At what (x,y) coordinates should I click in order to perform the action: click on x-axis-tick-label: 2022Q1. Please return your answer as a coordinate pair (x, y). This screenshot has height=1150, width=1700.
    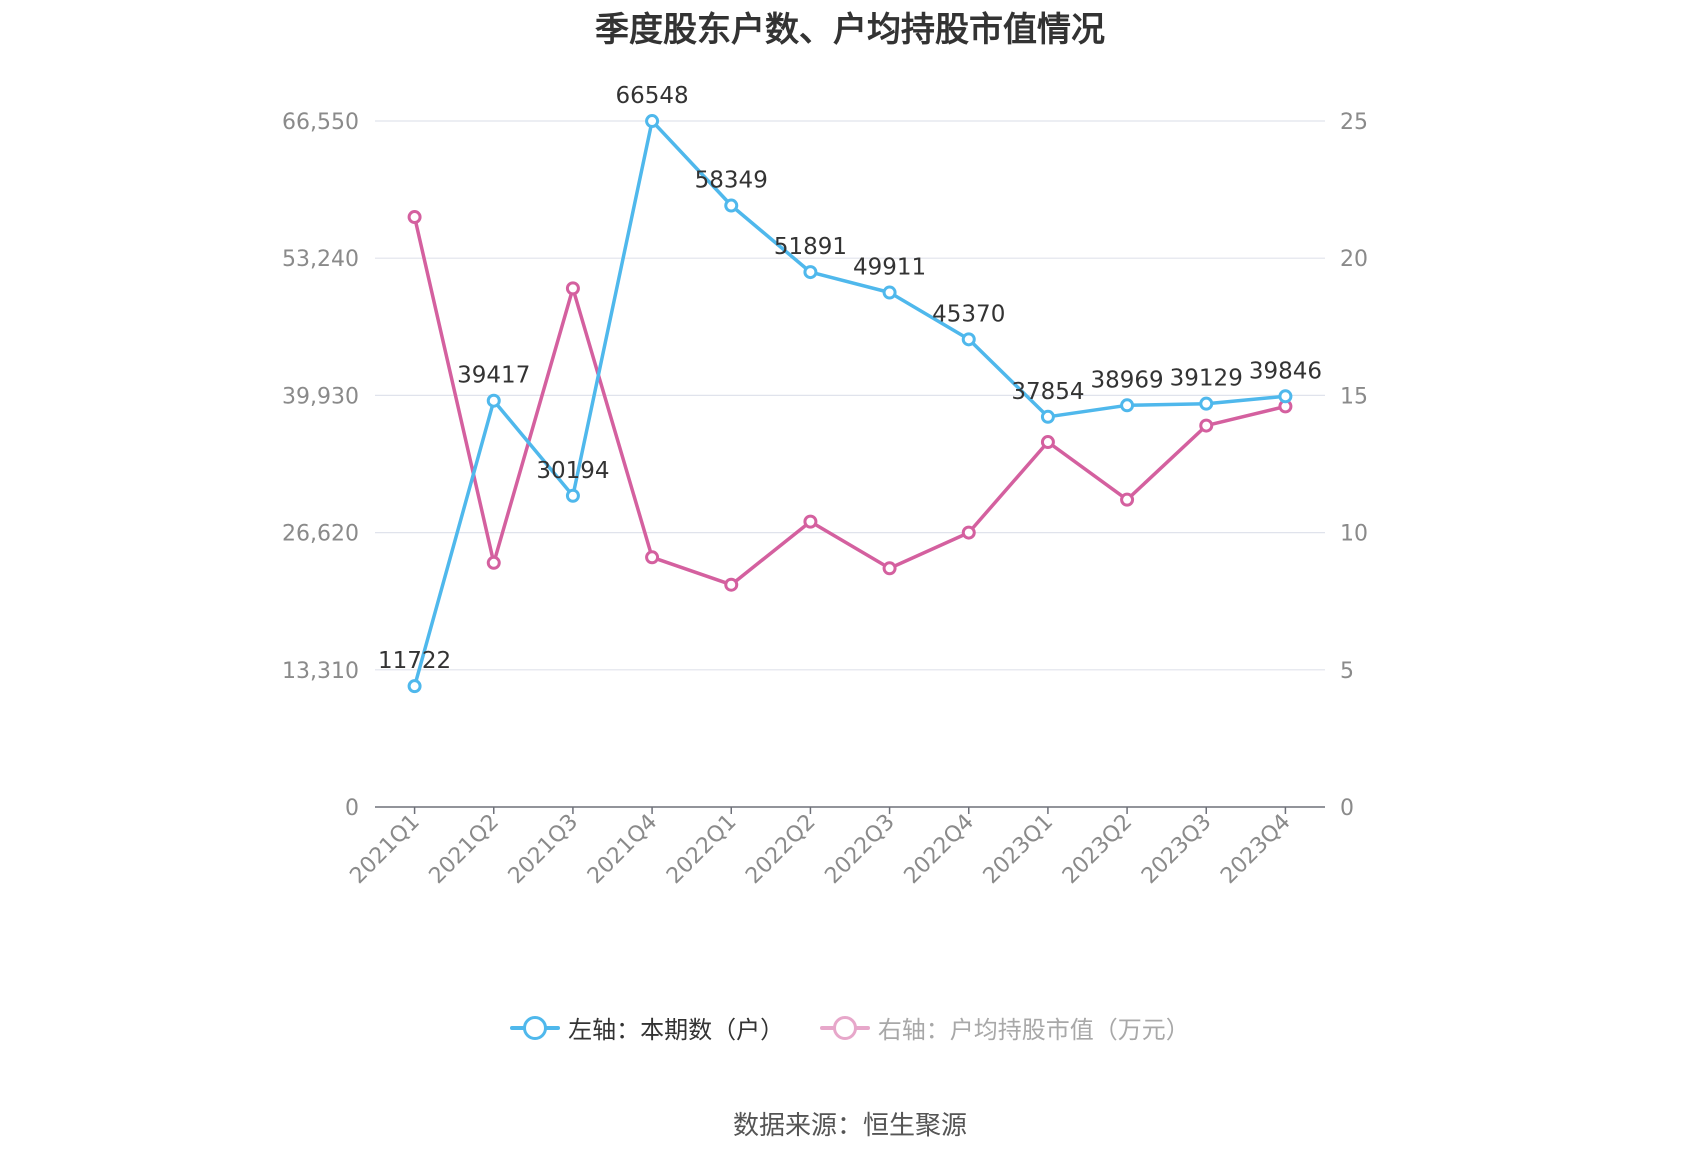
    Looking at the image, I should click on (701, 849).